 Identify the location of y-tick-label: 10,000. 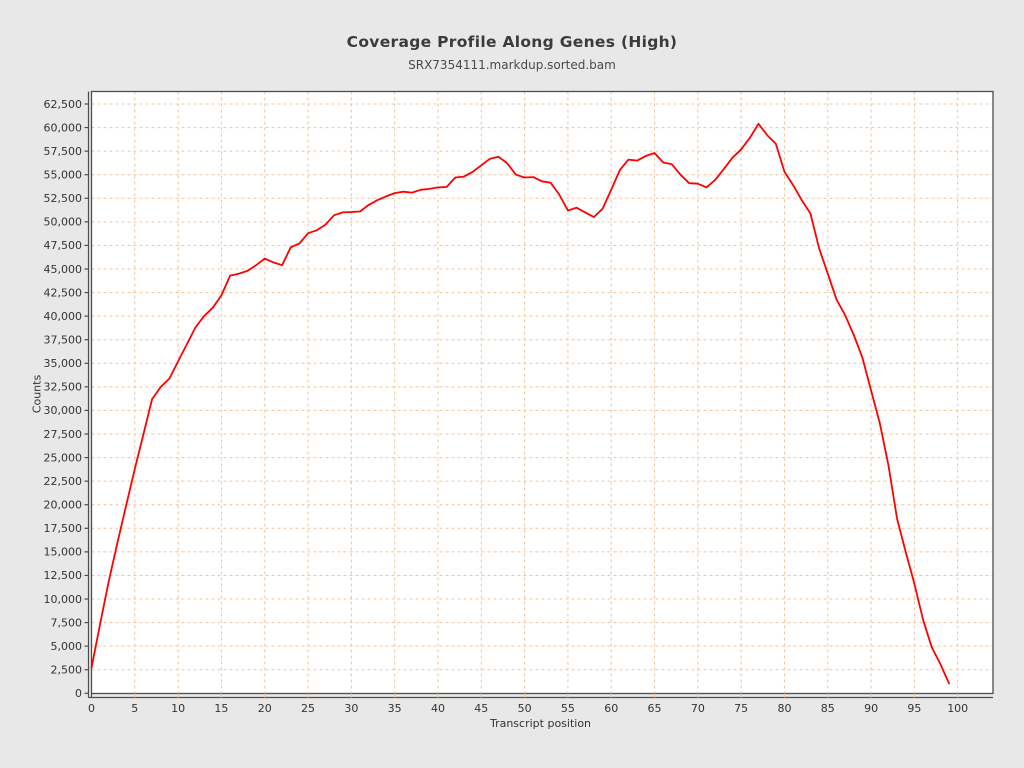
(63, 599).